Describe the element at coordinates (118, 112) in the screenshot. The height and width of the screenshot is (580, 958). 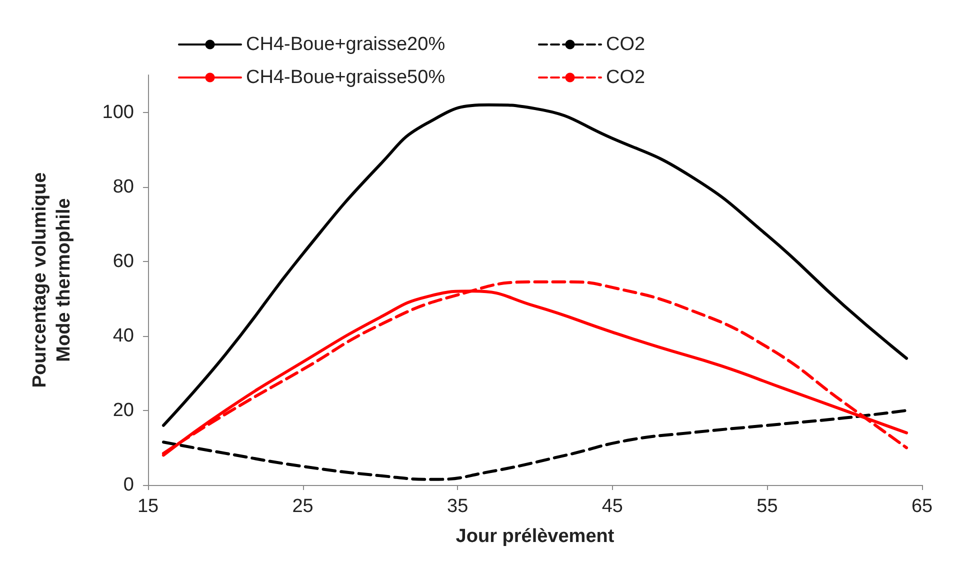
I see `y-tick-label: 100` at that location.